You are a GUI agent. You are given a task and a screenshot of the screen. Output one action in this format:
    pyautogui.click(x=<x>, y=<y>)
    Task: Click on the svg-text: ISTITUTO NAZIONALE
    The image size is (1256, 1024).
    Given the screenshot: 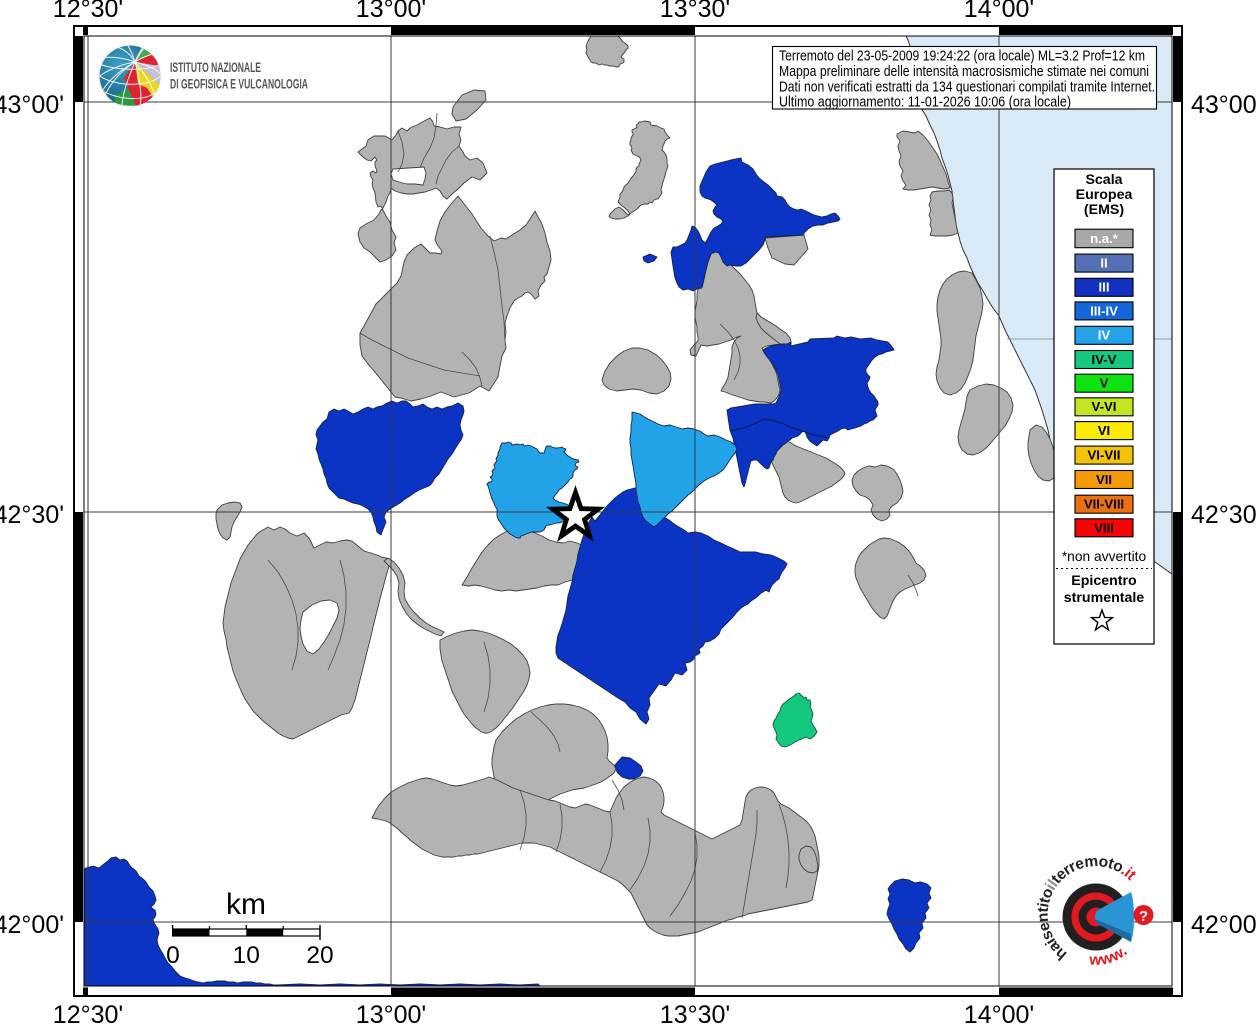 What is the action you would take?
    pyautogui.click(x=215, y=67)
    